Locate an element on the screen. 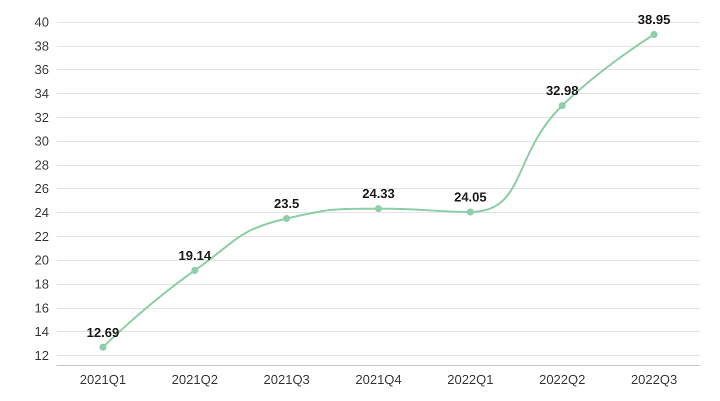 The width and height of the screenshot is (720, 401). y-tick-label: 16 is located at coordinates (41, 308).